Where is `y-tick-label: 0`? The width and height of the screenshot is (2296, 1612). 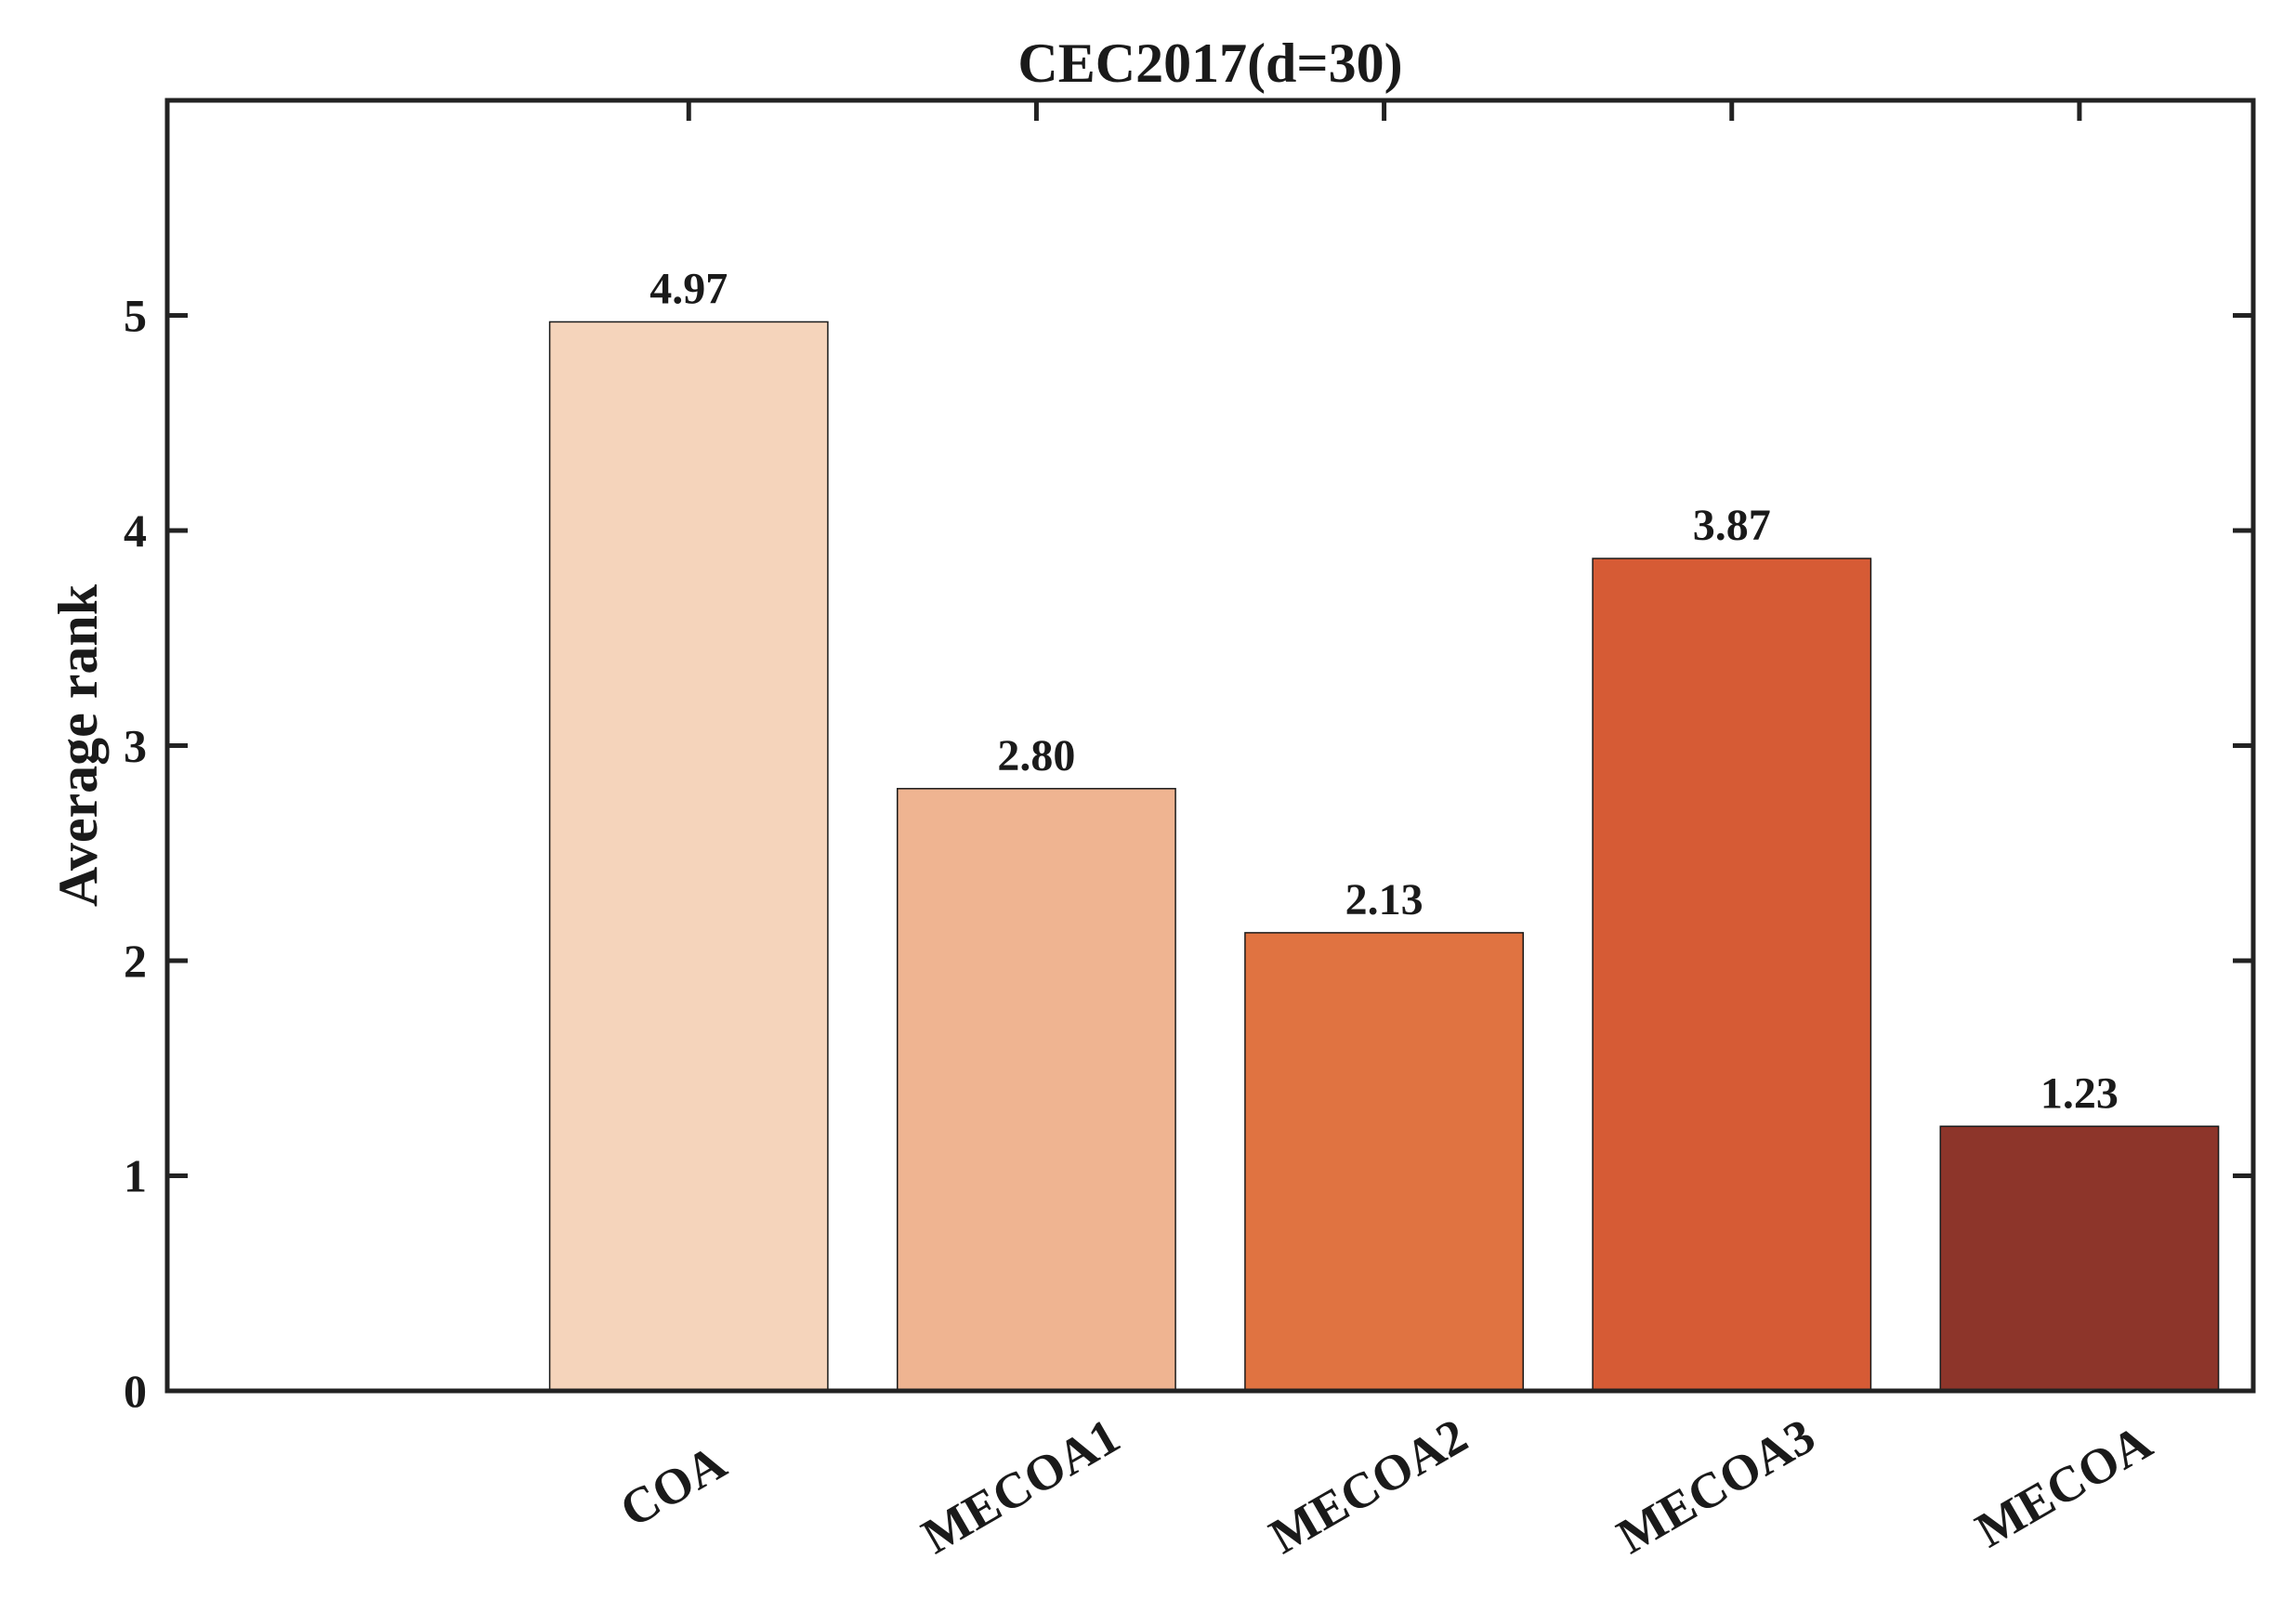
y-tick-label: 0 is located at coordinates (135, 1391).